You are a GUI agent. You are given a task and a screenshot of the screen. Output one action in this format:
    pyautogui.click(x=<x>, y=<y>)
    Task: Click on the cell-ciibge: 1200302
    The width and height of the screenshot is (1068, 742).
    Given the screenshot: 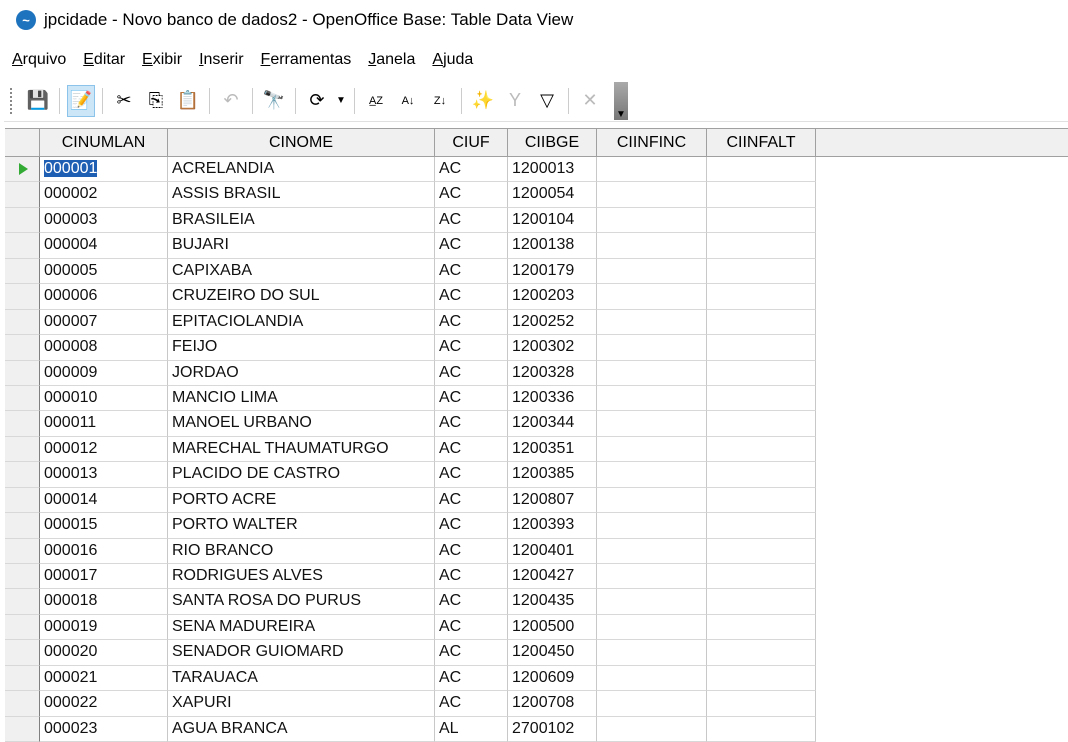 What is the action you would take?
    pyautogui.click(x=552, y=348)
    